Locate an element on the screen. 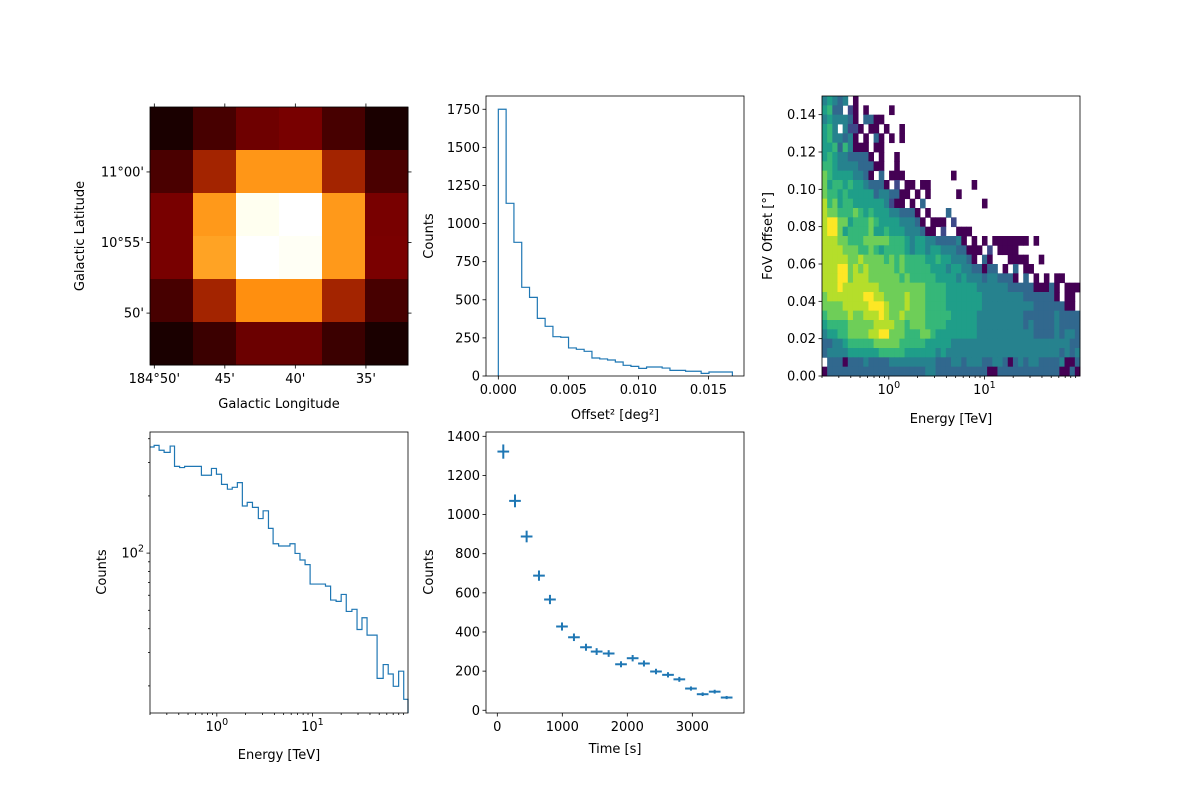 This screenshot has height=800, width=1200. y-tick-label: 1400 is located at coordinates (463, 437).